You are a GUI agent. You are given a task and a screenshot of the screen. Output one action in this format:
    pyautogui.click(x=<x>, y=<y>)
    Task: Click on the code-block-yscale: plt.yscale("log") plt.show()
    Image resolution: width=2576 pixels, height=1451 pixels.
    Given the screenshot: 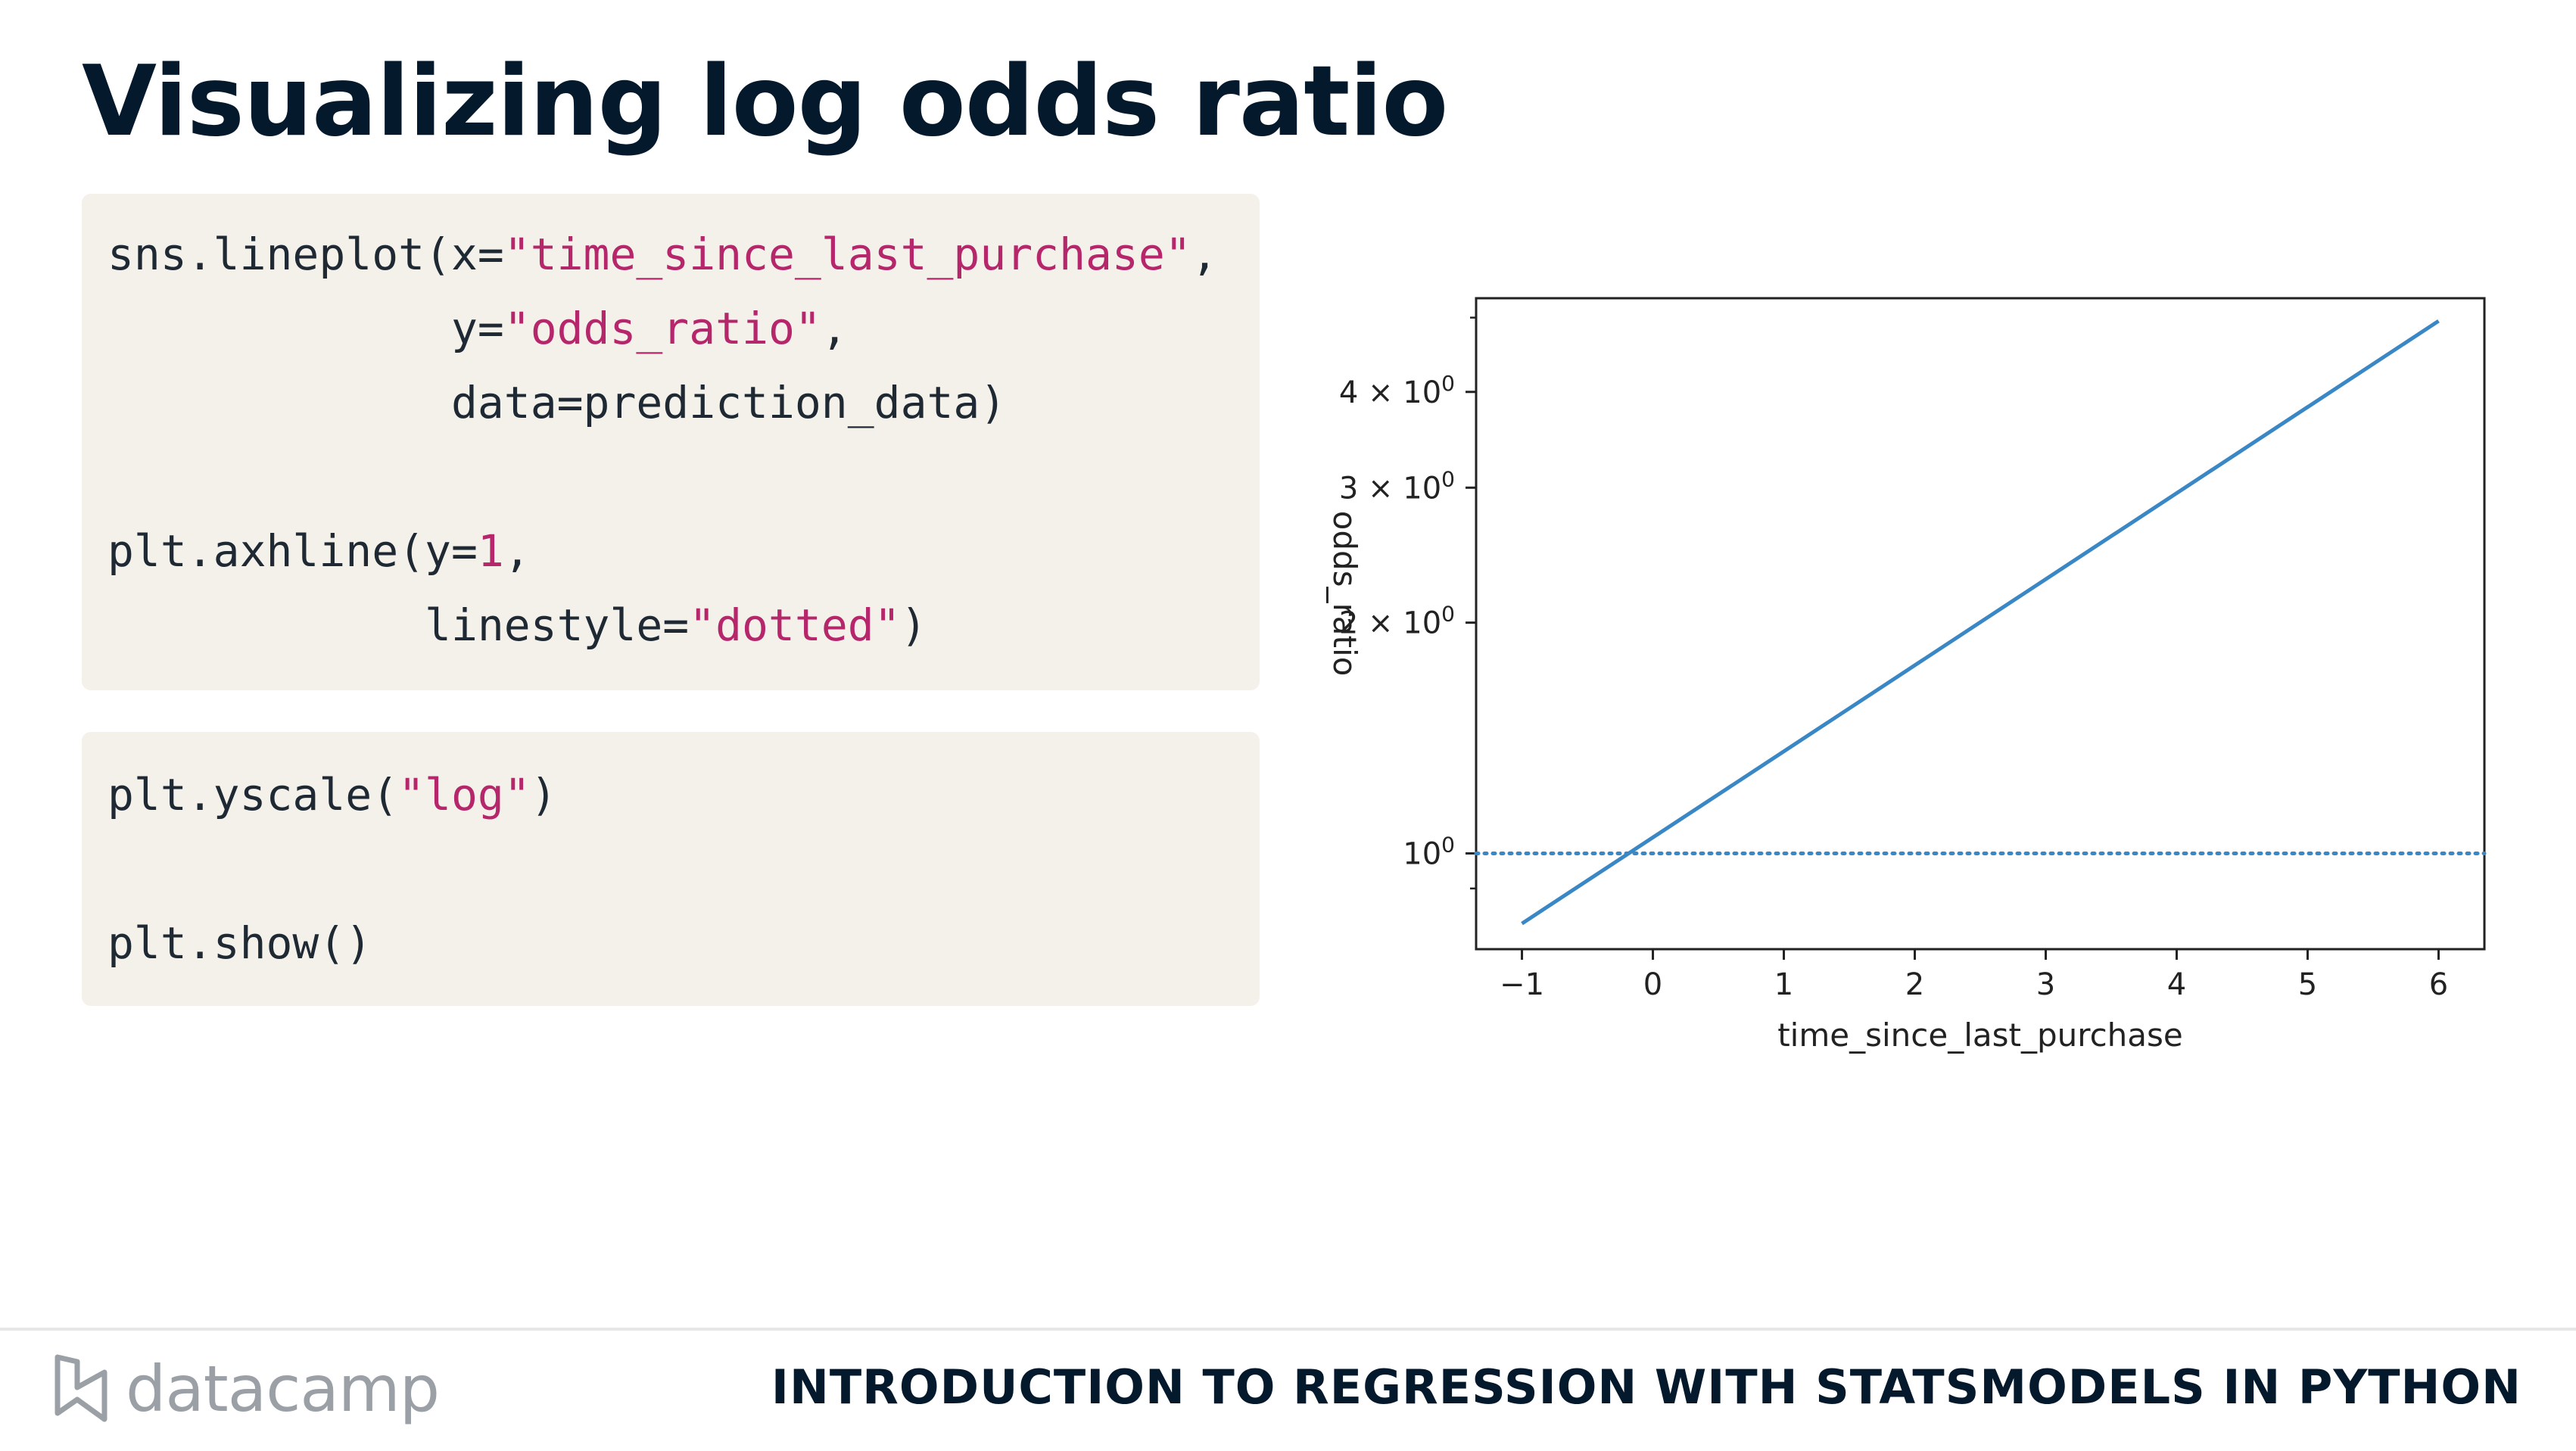 What is the action you would take?
    pyautogui.click(x=671, y=869)
    